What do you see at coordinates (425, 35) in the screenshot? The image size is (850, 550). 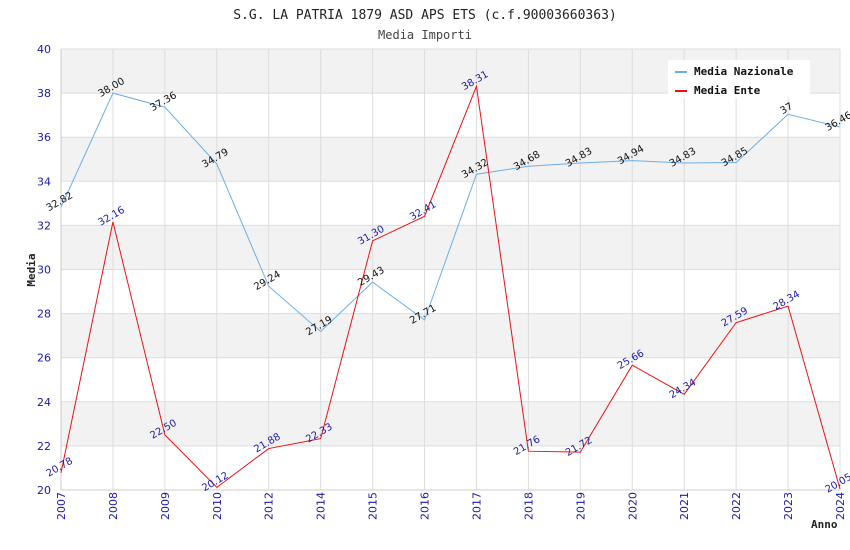 I see `chart-subtitle: Media Importi` at bounding box center [425, 35].